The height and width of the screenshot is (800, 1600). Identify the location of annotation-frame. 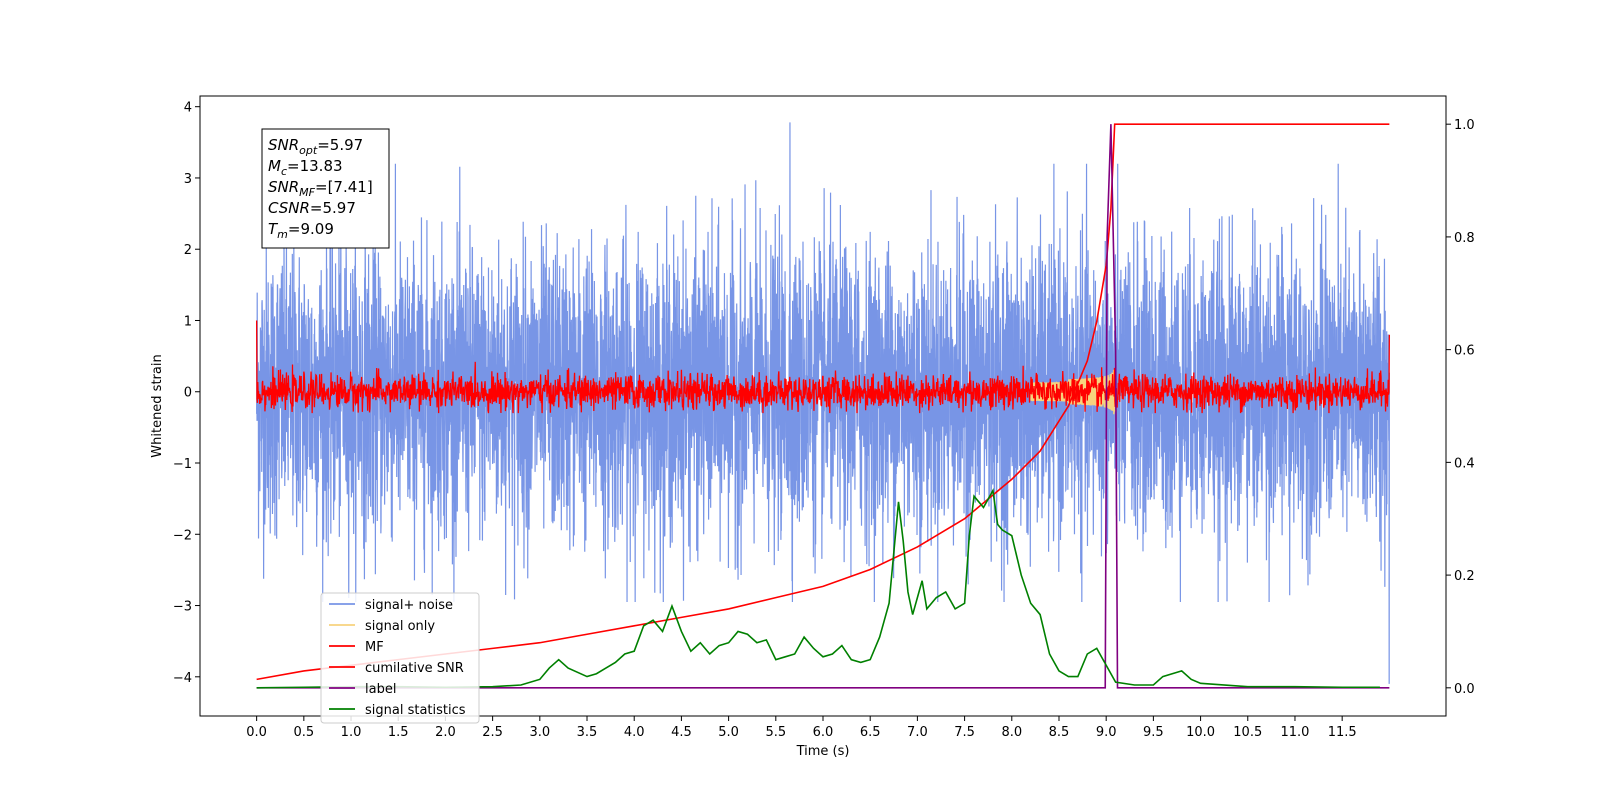
(325, 188).